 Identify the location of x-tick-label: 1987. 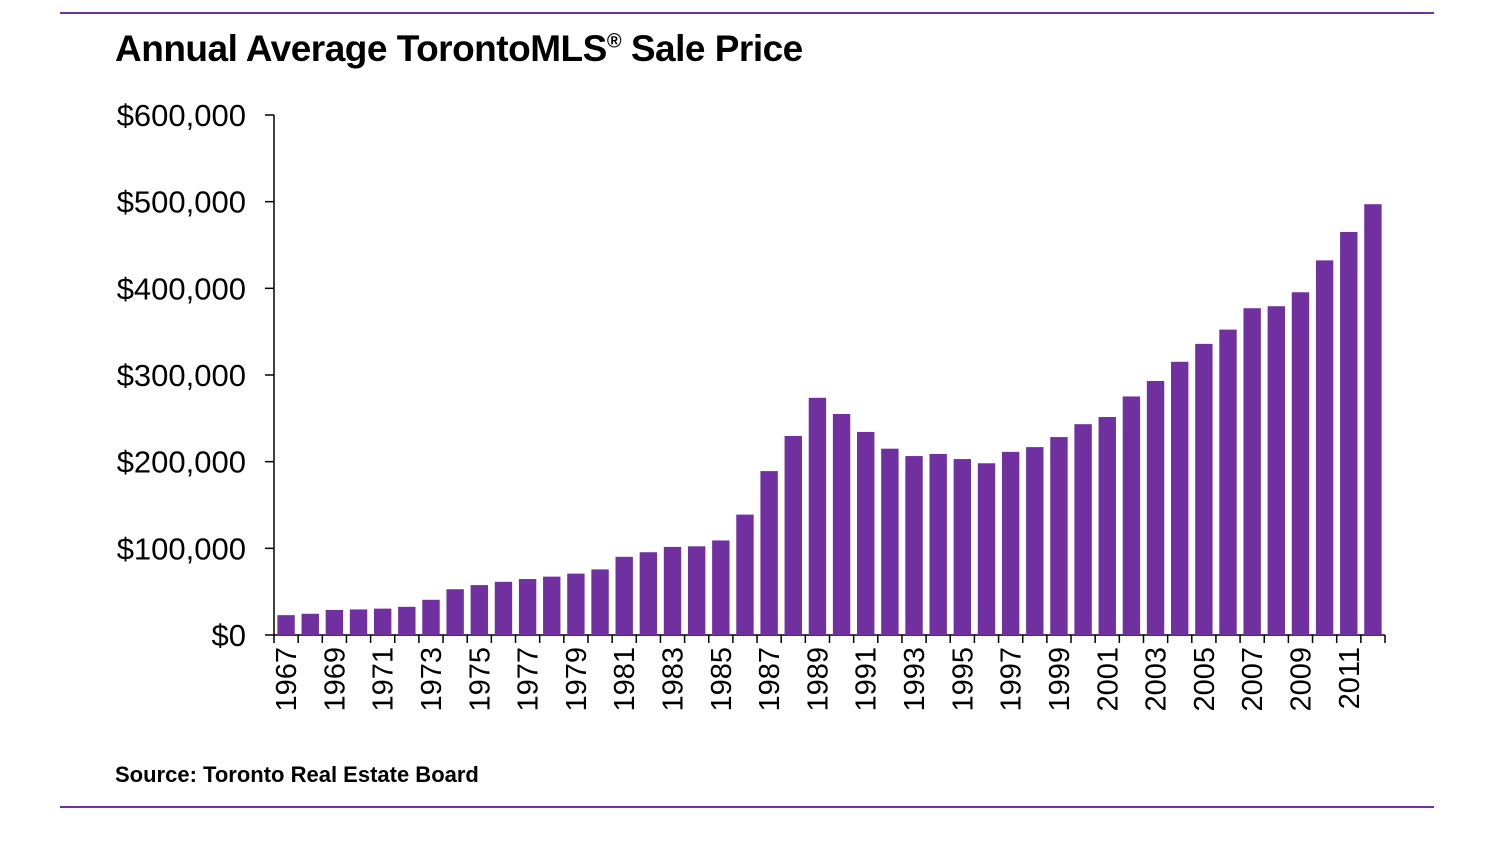
(770, 679).